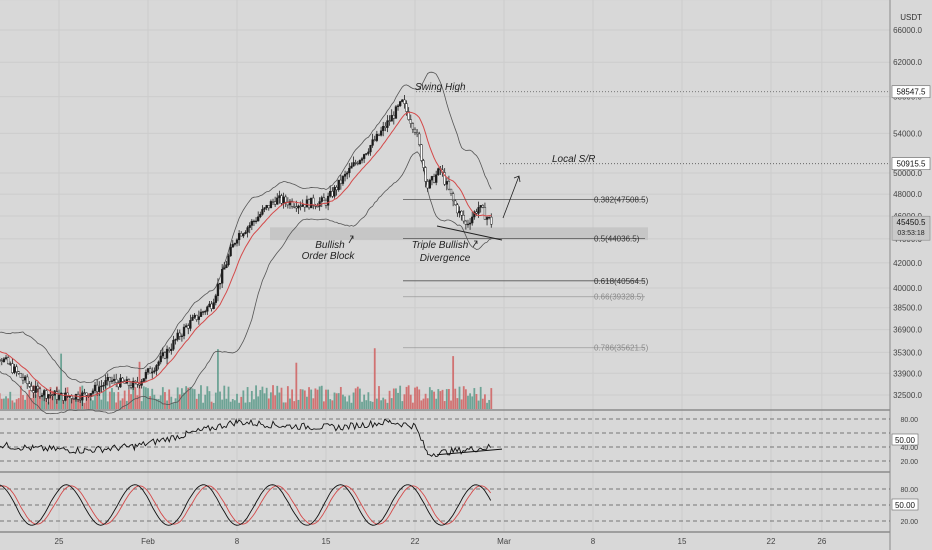 Image resolution: width=932 pixels, height=550 pixels. Describe the element at coordinates (821, 541) in the screenshot. I see `time-tick: 26` at that location.